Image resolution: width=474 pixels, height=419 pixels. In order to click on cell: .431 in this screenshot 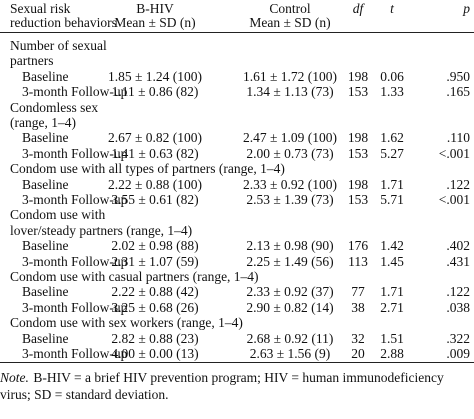, I will do `click(458, 261)`.